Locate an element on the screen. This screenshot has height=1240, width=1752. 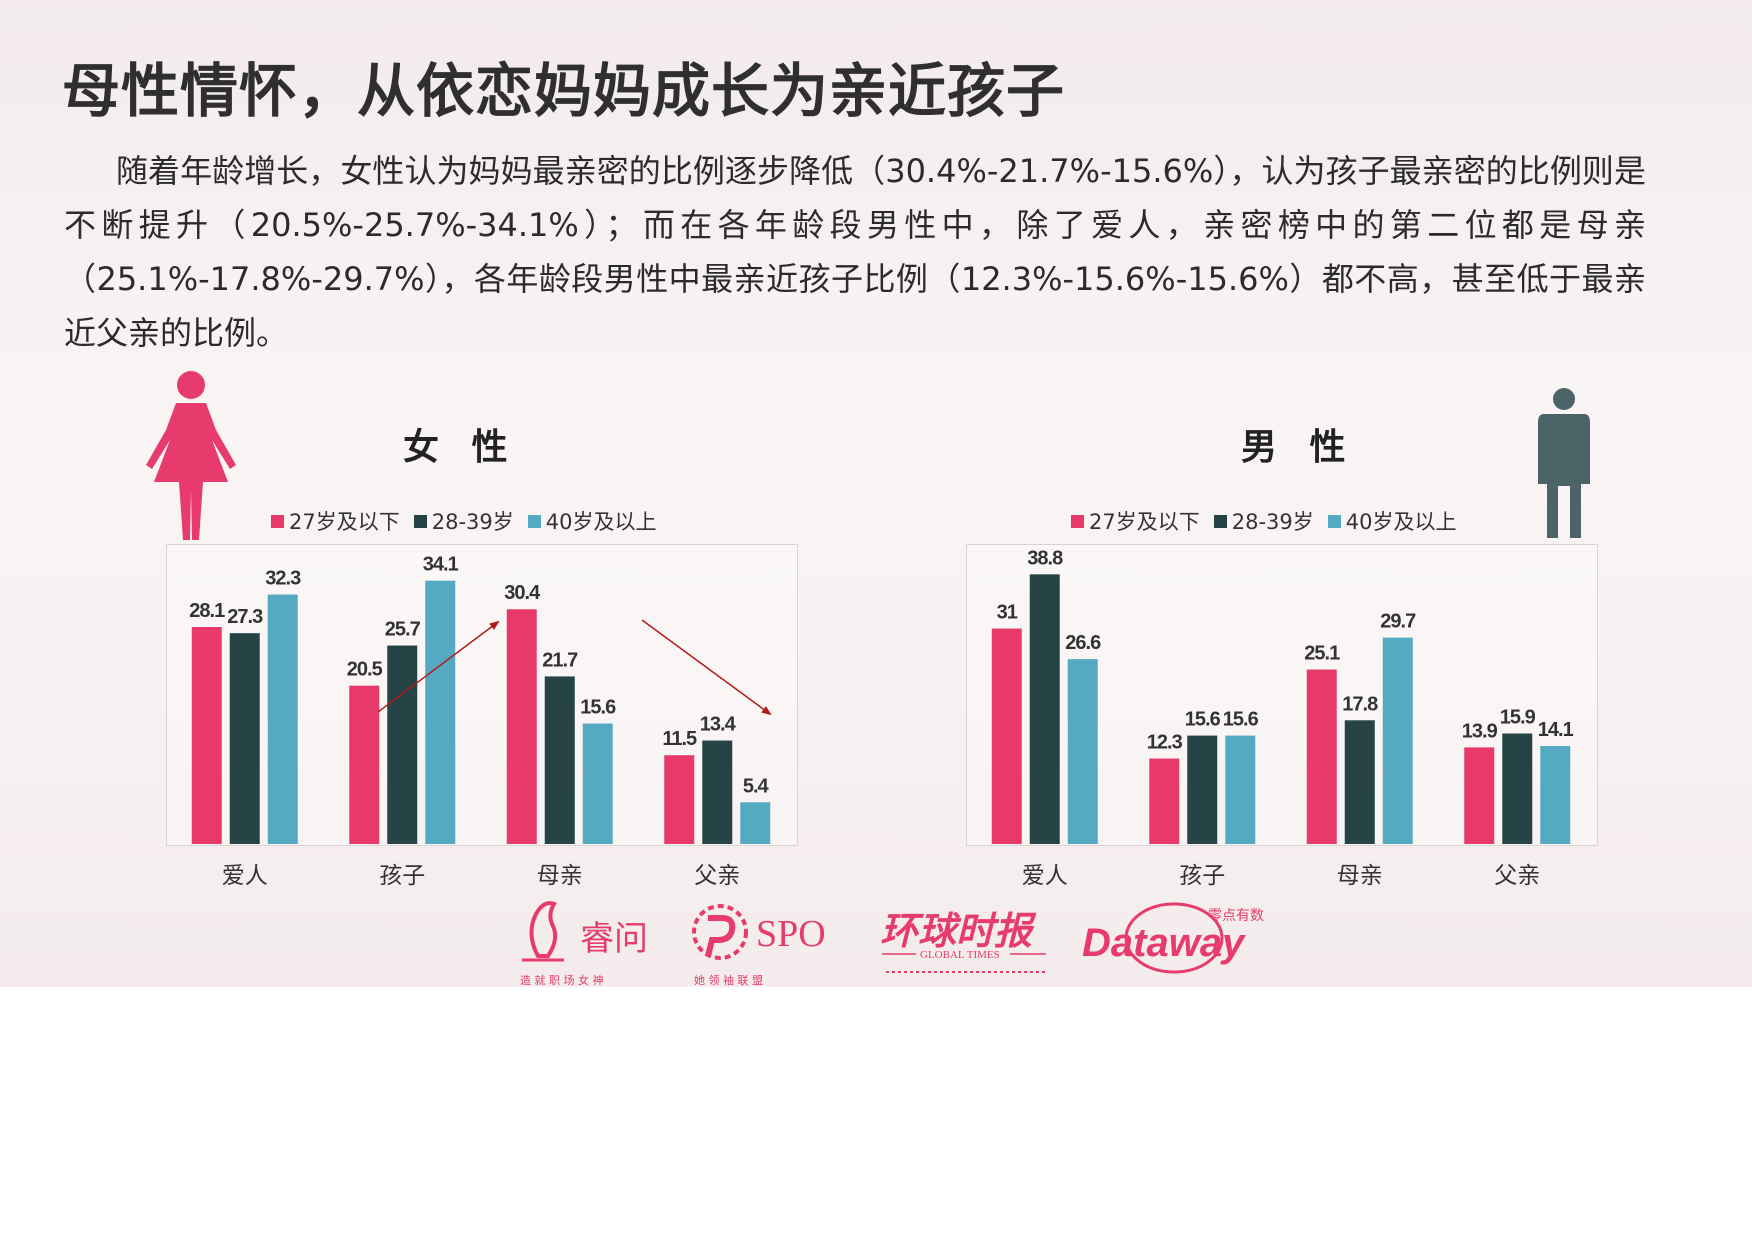
ruiwen-logo: 睿问 造 就 职 场 女 神 is located at coordinates (588, 940).